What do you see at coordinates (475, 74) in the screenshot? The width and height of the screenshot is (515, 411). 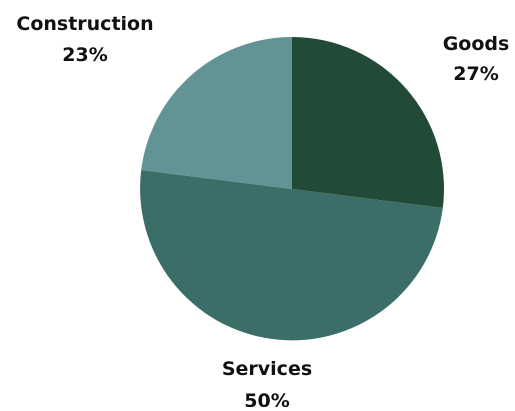 I see `slice-value-goods: 27%` at bounding box center [475, 74].